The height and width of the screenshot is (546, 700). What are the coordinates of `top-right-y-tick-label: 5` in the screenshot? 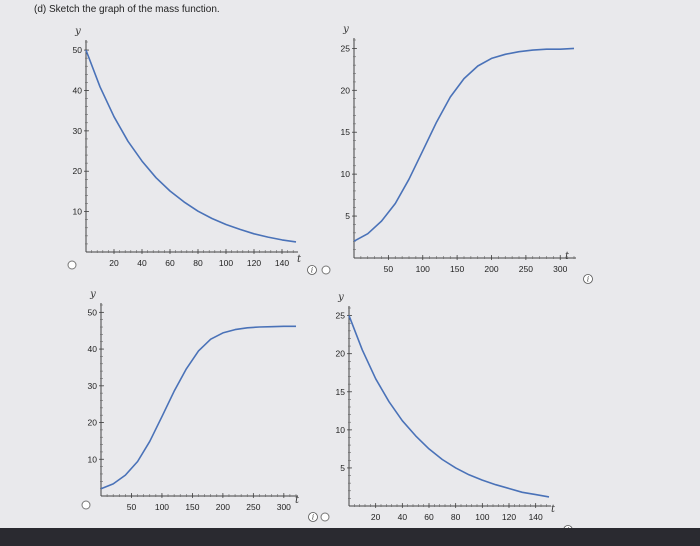 It's located at (347, 216).